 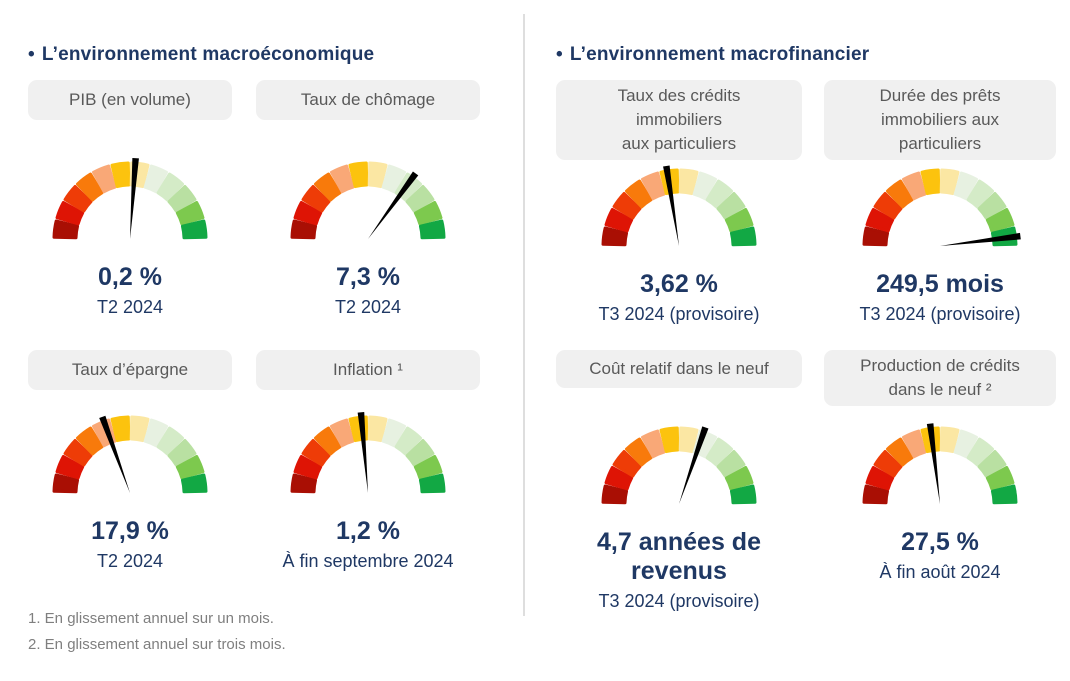 I want to click on gauge-chart-duree-prets, so click(x=941, y=207).